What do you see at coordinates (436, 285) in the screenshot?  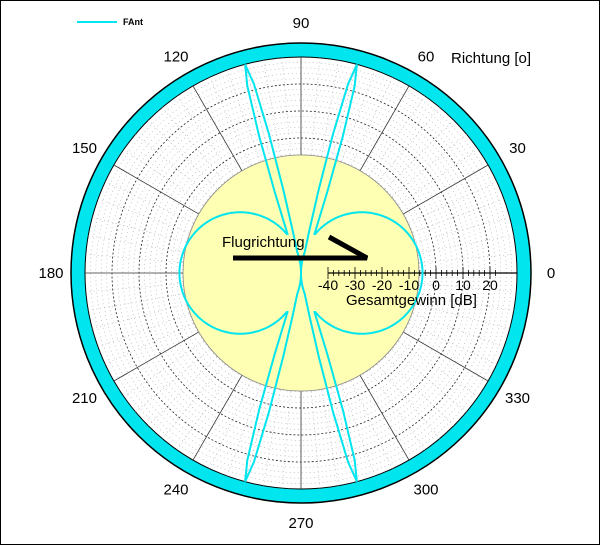 I see `radial-tick-0: 0` at bounding box center [436, 285].